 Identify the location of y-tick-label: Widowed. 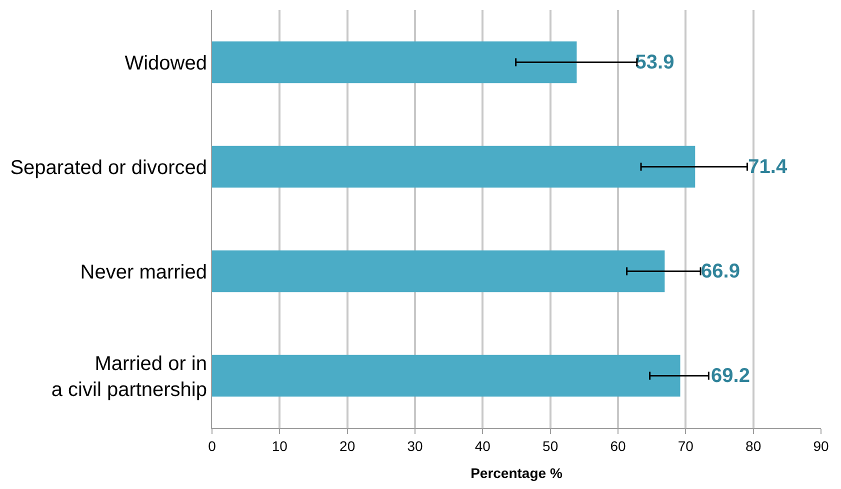
(165, 63).